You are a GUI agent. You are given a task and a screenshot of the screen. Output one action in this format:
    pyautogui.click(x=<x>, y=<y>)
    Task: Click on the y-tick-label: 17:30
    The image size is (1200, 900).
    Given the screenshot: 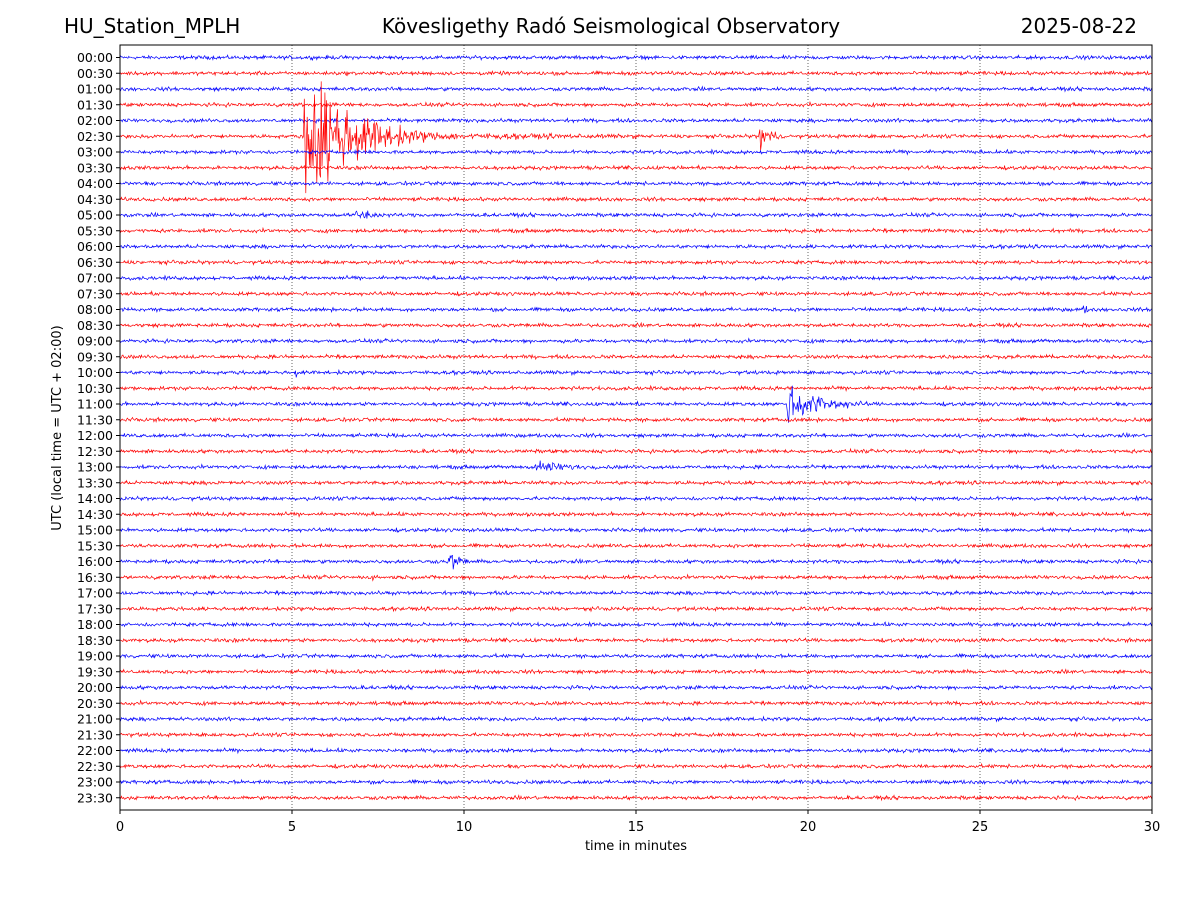 What is the action you would take?
    pyautogui.click(x=95, y=608)
    